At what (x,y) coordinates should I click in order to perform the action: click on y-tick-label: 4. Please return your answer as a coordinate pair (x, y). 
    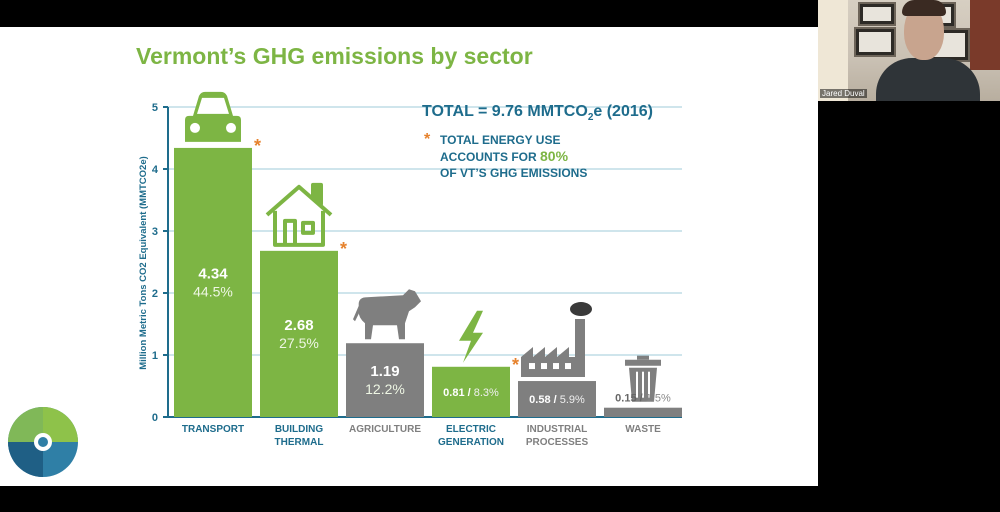
    Looking at the image, I should click on (155, 170).